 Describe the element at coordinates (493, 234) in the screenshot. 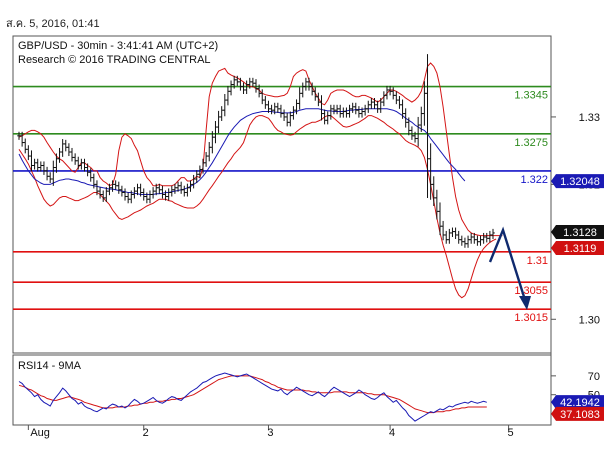

I see `candle` at that location.